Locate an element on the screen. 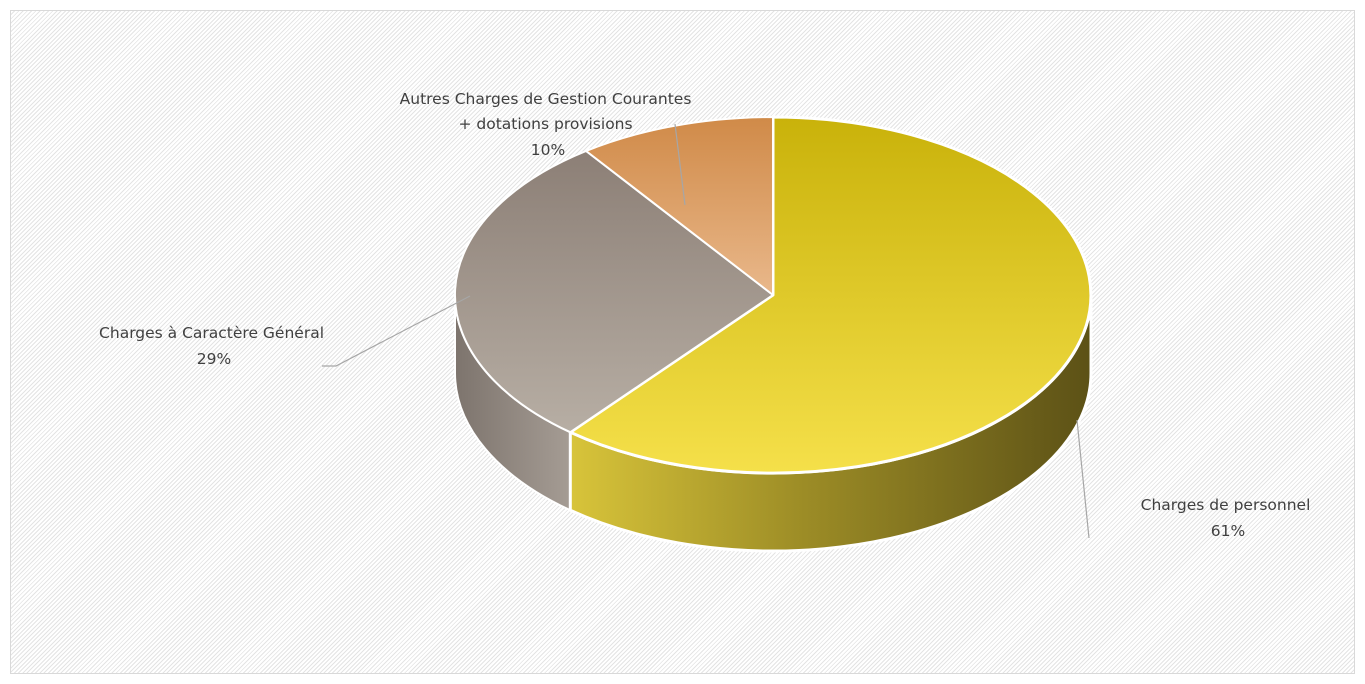 This screenshot has height=684, width=1365. label-autres-charges-line-1: Autres Charges de Gestion Courantes is located at coordinates (546, 99).